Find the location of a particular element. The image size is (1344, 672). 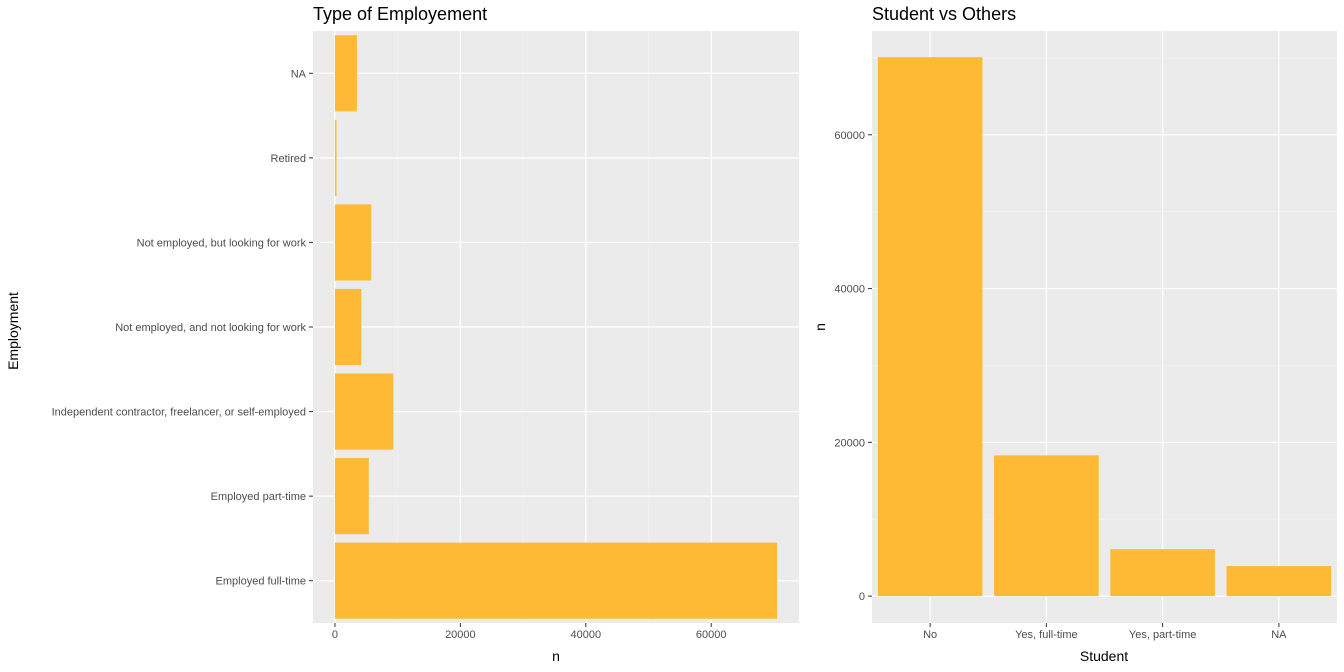

student-x-axis-title: Student is located at coordinates (1104, 656).